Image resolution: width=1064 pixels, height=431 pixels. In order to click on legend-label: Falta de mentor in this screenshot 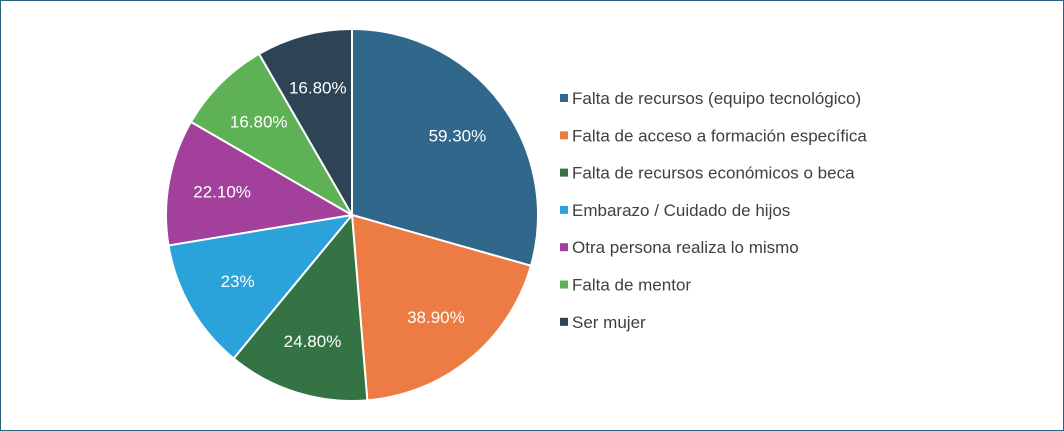, I will do `click(631, 285)`.